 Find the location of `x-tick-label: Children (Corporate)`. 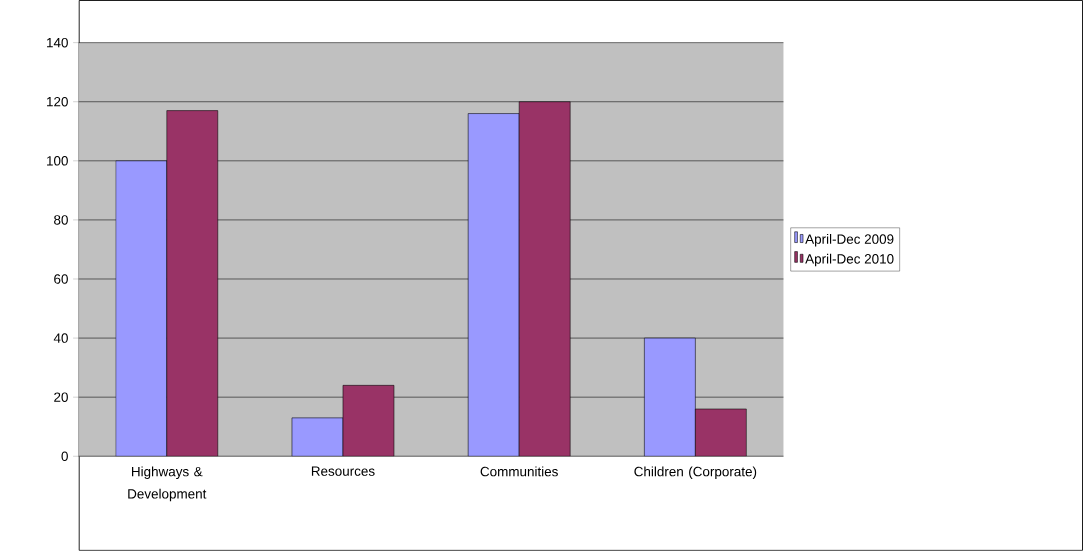

x-tick-label: Children (Corporate) is located at coordinates (695, 473).